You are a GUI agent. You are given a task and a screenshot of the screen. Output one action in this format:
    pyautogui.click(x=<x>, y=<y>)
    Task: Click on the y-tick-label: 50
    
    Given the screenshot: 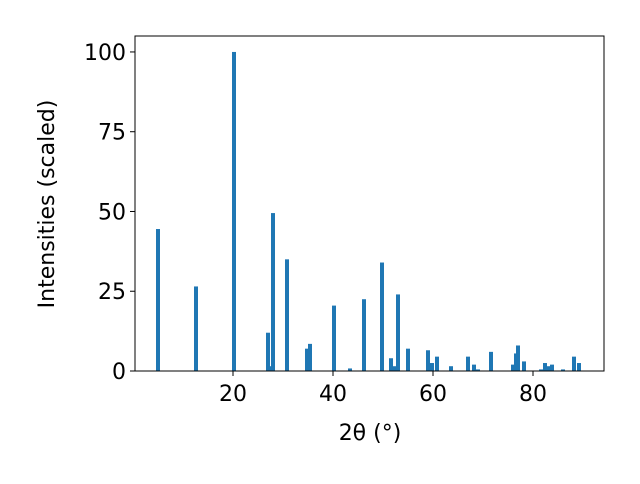 What is the action you would take?
    pyautogui.click(x=112, y=212)
    